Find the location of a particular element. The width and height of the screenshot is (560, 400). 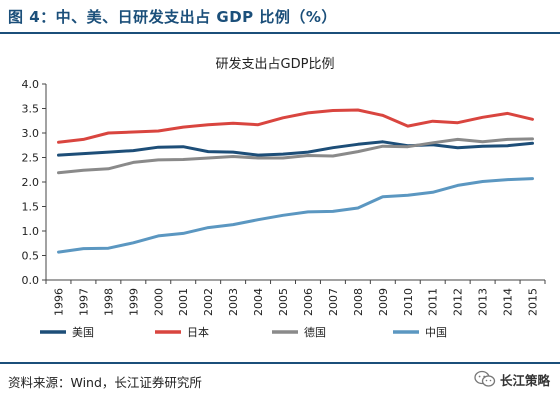

x-tick-label: 2012 is located at coordinates (458, 302).